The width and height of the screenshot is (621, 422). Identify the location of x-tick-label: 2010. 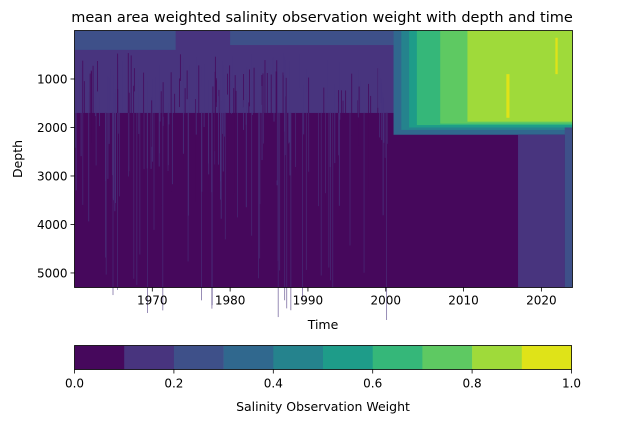
(463, 301).